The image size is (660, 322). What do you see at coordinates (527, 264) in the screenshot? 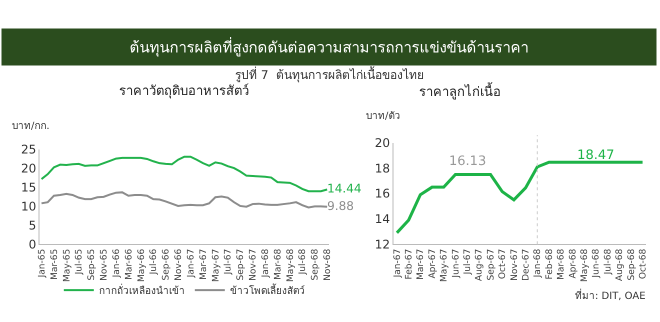
I see `x-tick-label: Dec-67` at bounding box center [527, 264].